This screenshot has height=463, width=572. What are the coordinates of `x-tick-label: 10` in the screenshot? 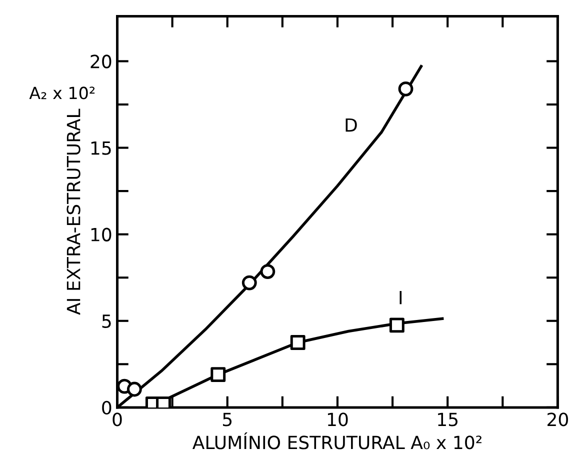 It's located at (338, 419).